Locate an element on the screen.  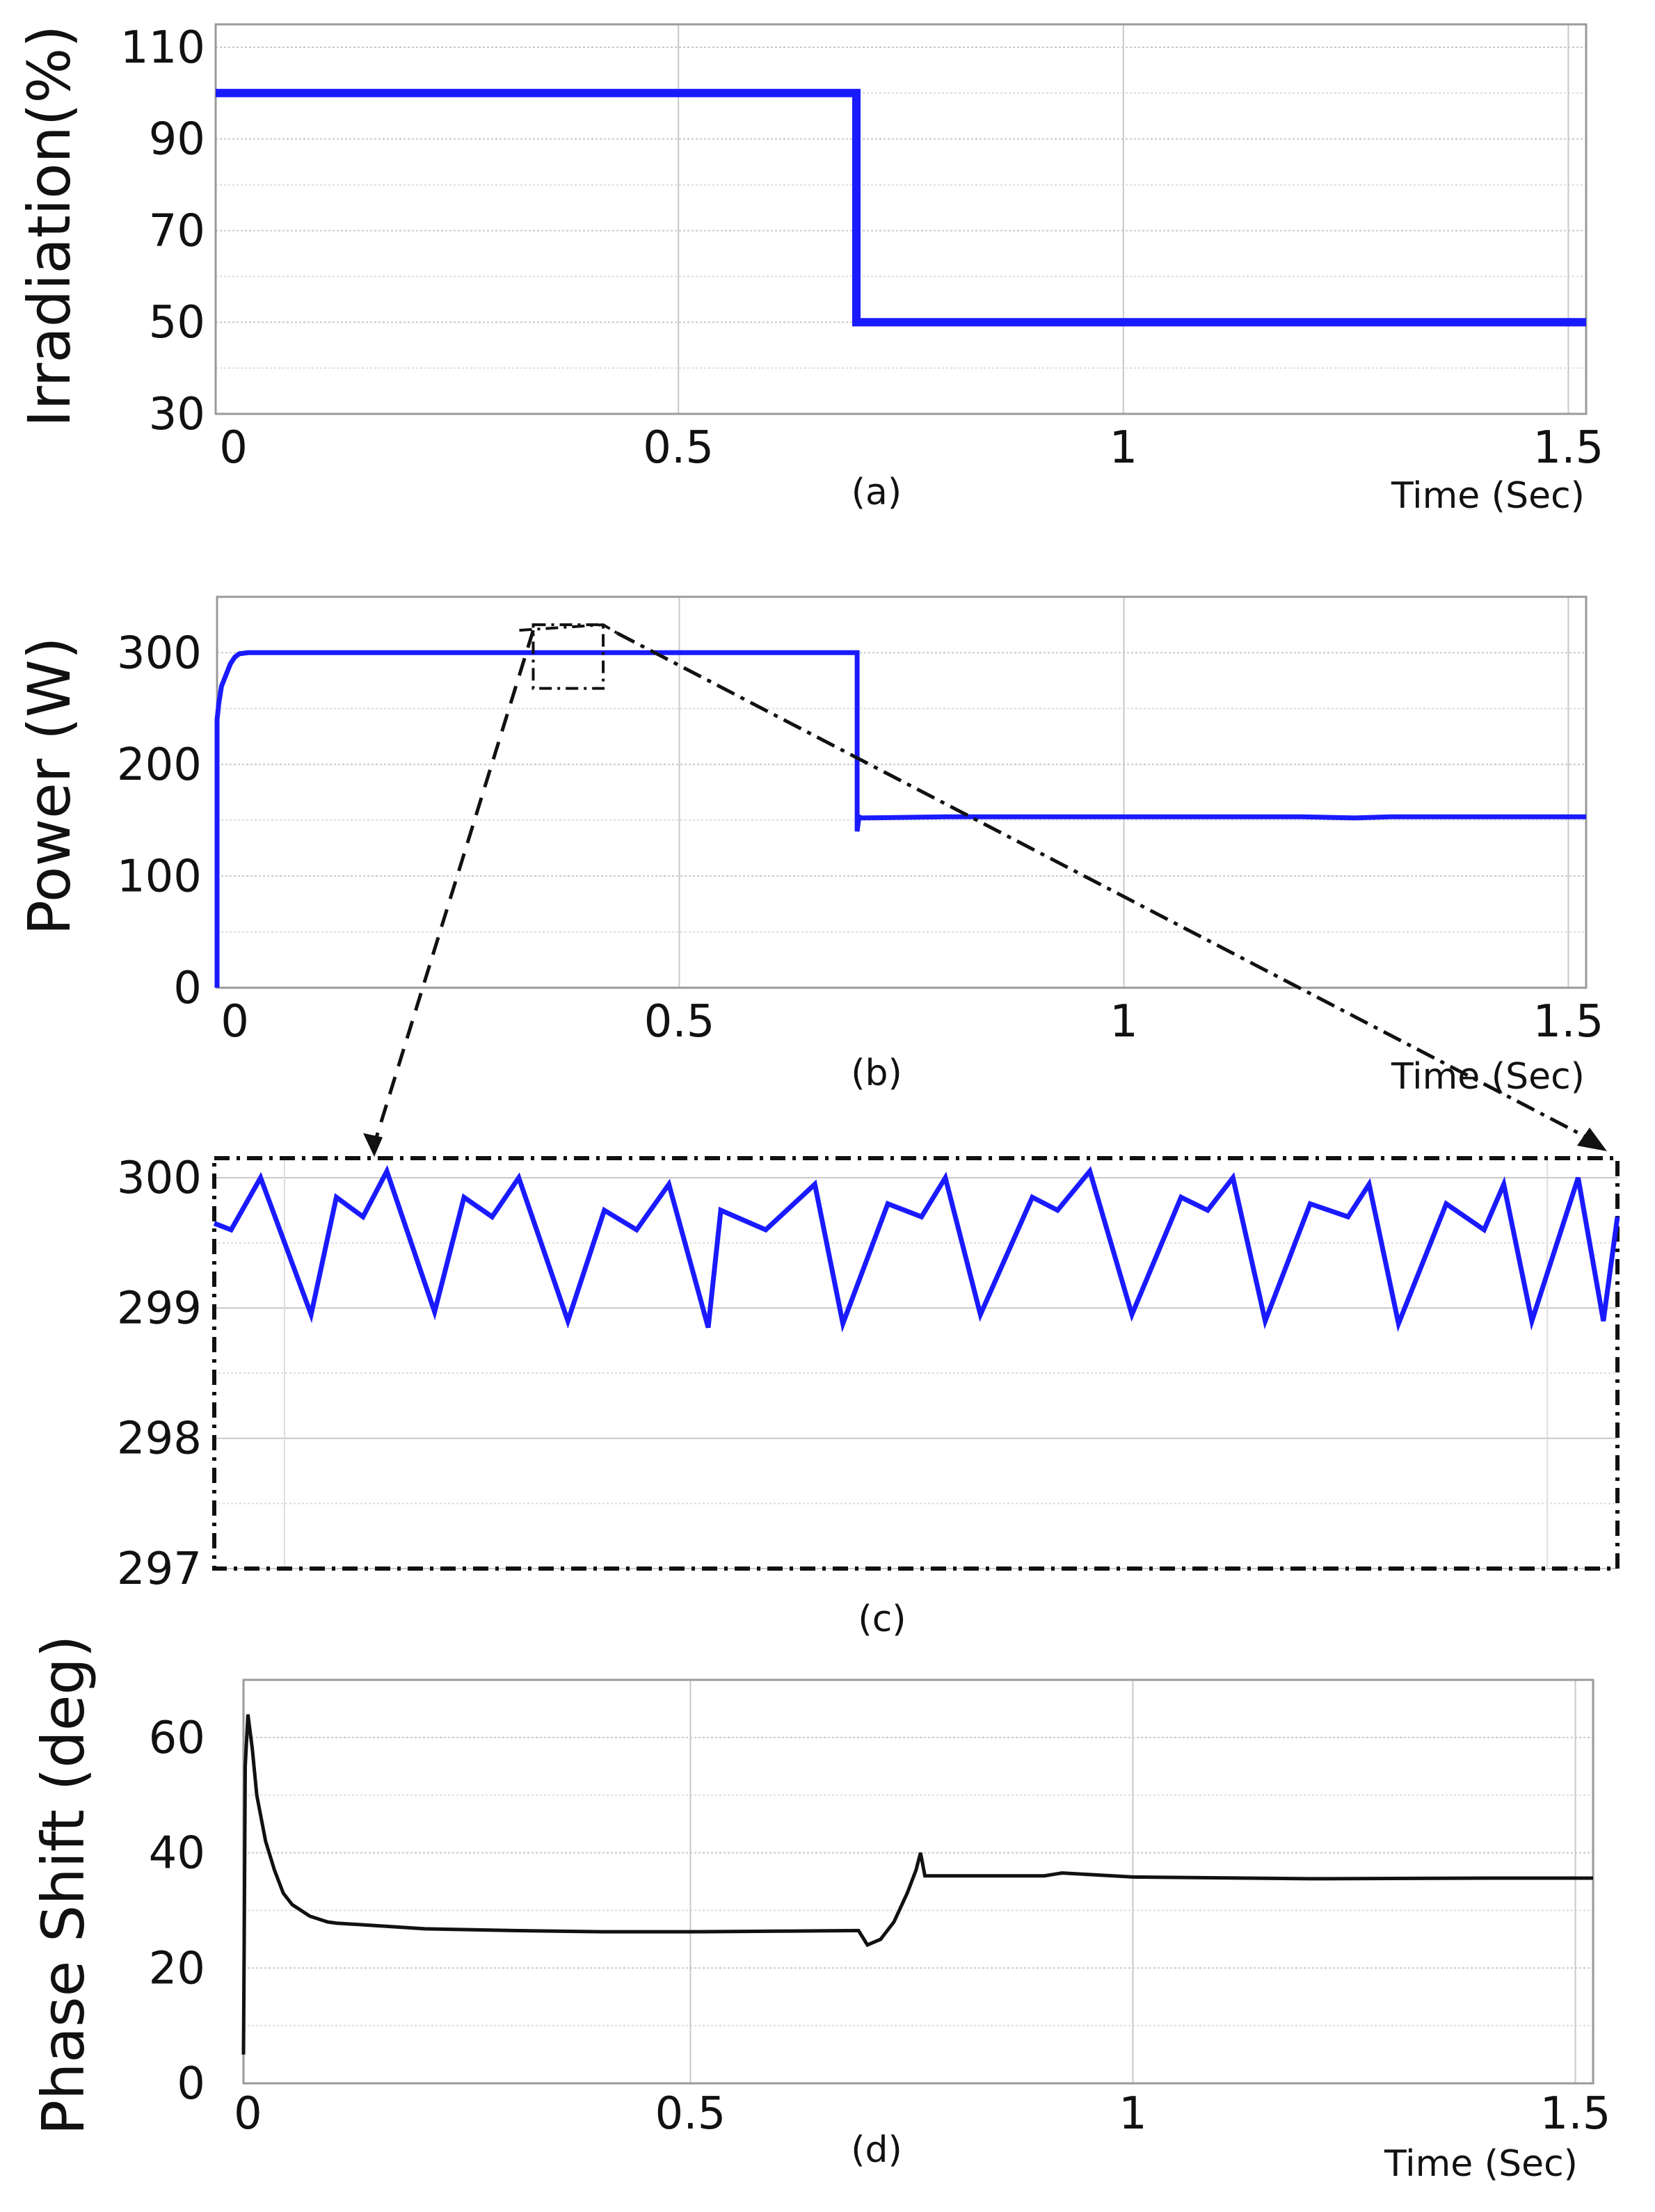
zoom-connector-left is located at coordinates (453, 887).